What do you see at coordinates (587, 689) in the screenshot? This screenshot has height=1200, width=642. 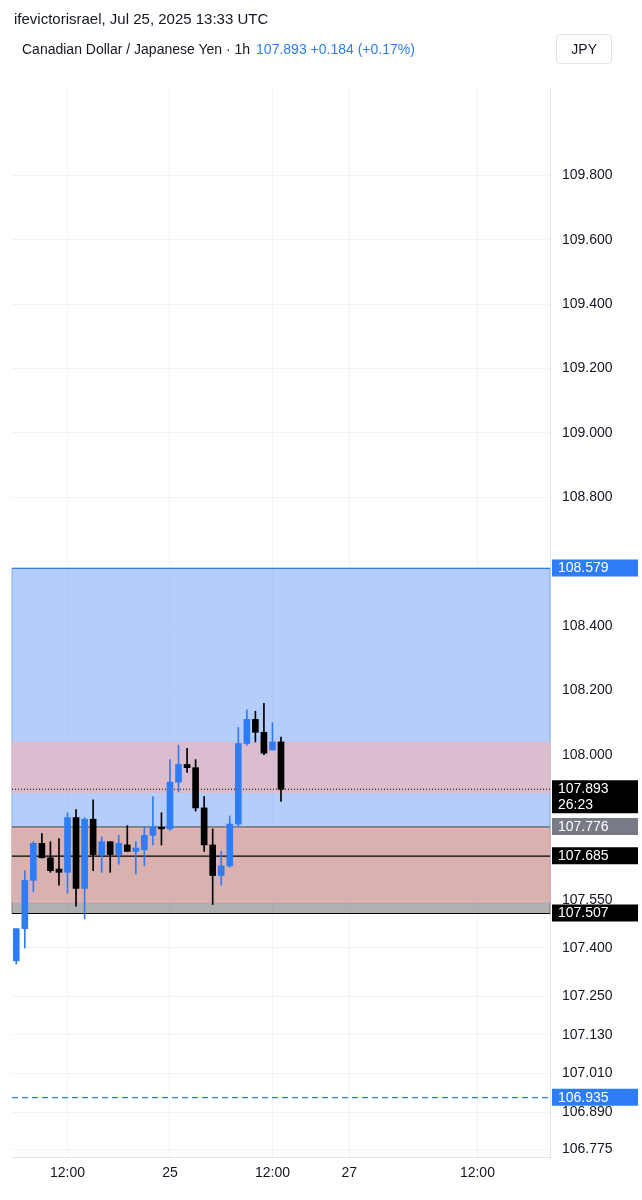 I see `y-tick-label: 108.200` at bounding box center [587, 689].